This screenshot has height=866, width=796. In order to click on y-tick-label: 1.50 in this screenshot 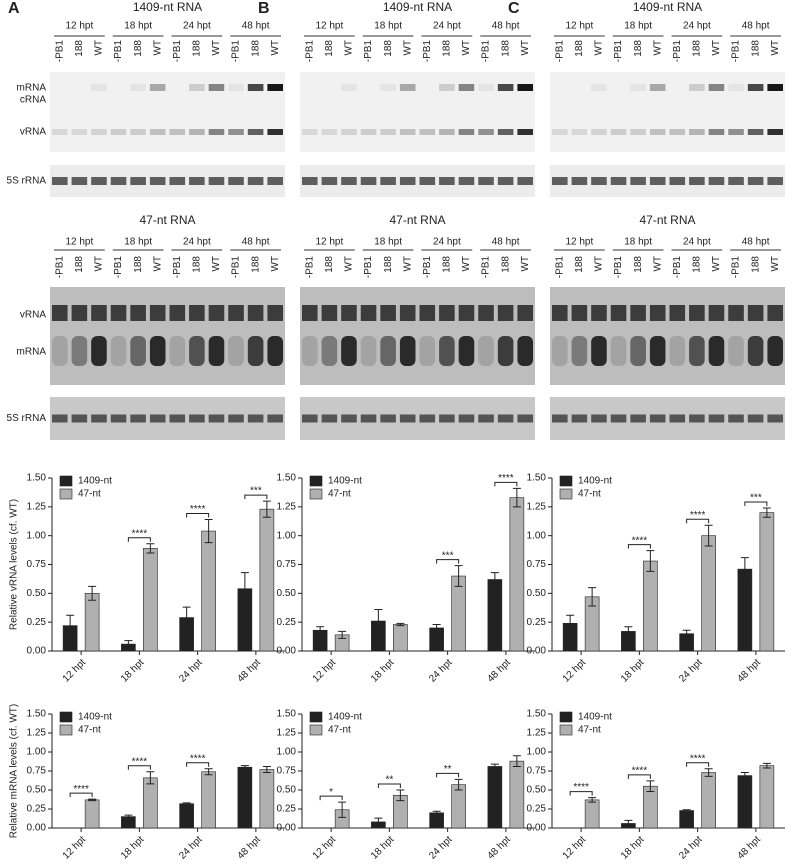, I will do `click(537, 478)`.